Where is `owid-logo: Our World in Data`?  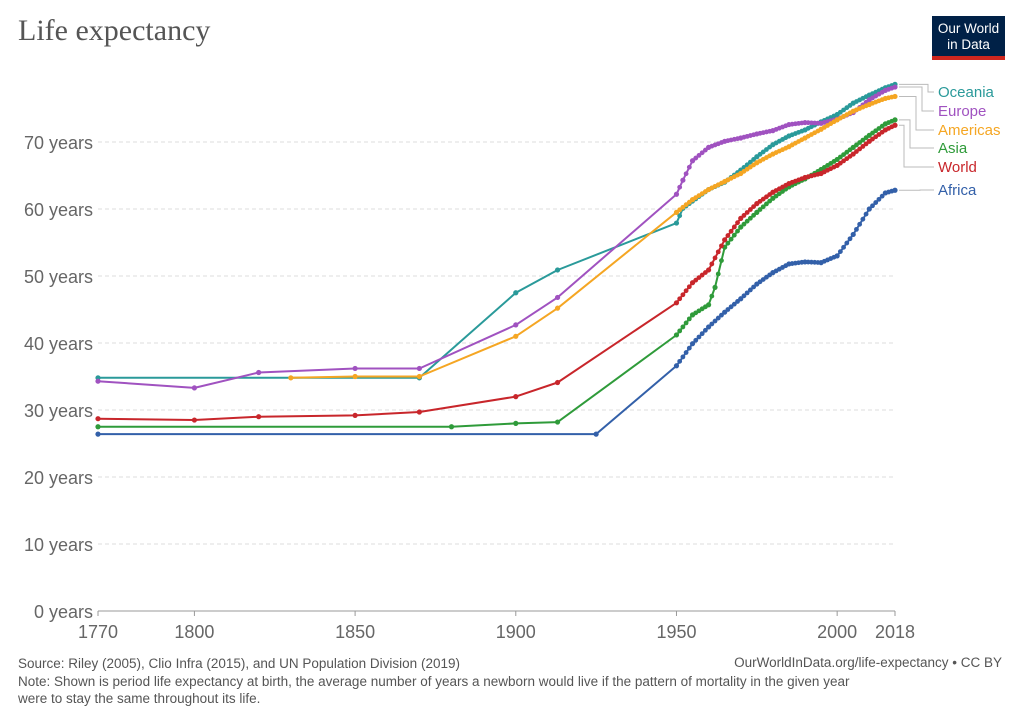
owid-logo: Our World in Data is located at coordinates (968, 38).